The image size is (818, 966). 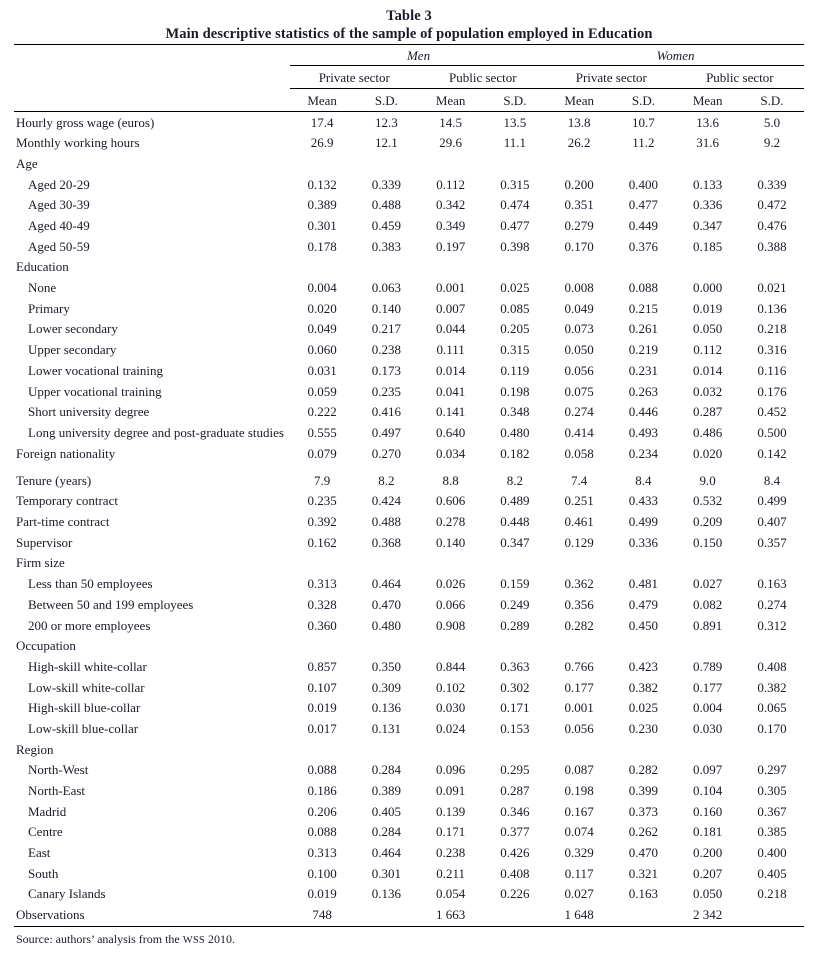 I want to click on cell-value: 0.219, so click(x=643, y=350).